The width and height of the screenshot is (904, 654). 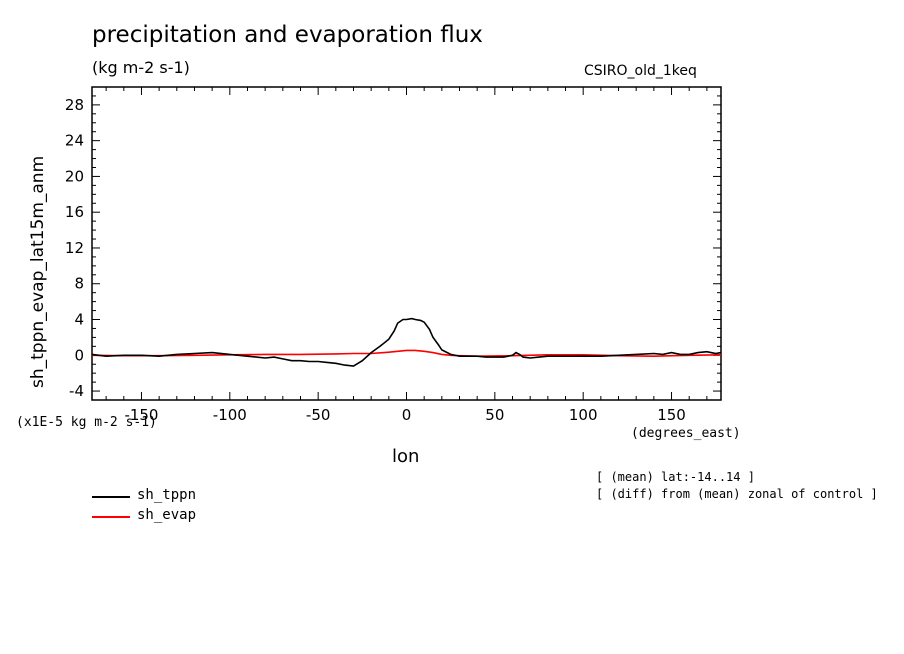 What do you see at coordinates (141, 67) in the screenshot?
I see `chart-subtitle: (kg m-2 s-1)` at bounding box center [141, 67].